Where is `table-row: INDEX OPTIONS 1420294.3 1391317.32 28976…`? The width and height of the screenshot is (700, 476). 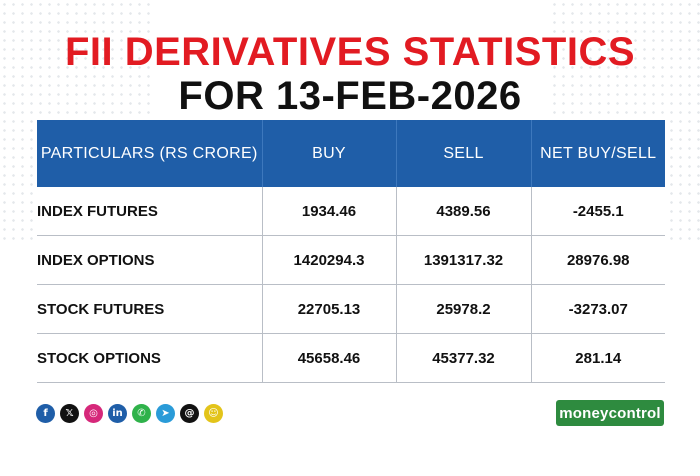 table-row: INDEX OPTIONS 1420294.3 1391317.32 28976… is located at coordinates (351, 260).